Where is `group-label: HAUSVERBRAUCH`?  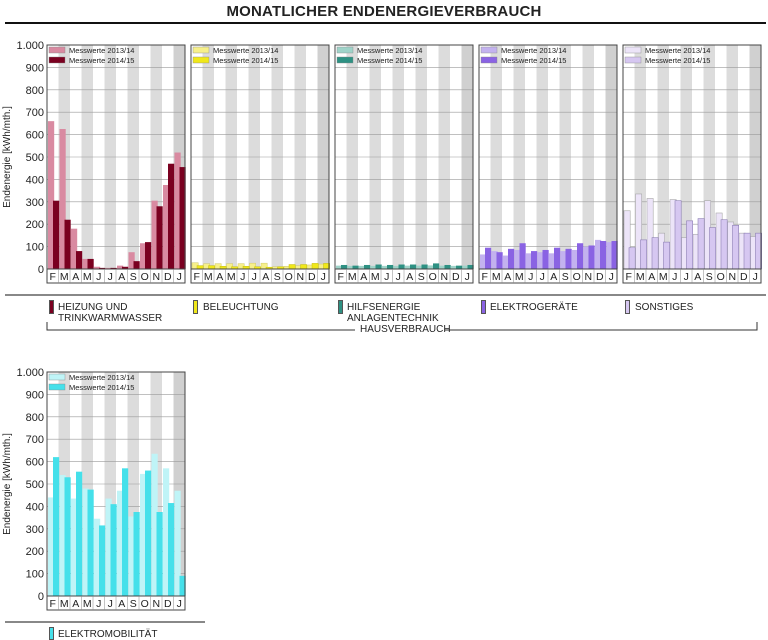
group-label: HAUSVERBRAUCH is located at coordinates (405, 329).